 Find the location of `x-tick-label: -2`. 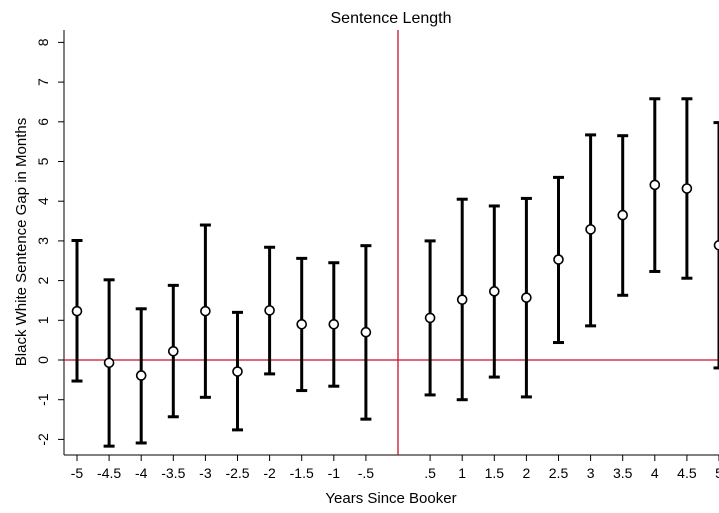

x-tick-label: -2 is located at coordinates (269, 473).